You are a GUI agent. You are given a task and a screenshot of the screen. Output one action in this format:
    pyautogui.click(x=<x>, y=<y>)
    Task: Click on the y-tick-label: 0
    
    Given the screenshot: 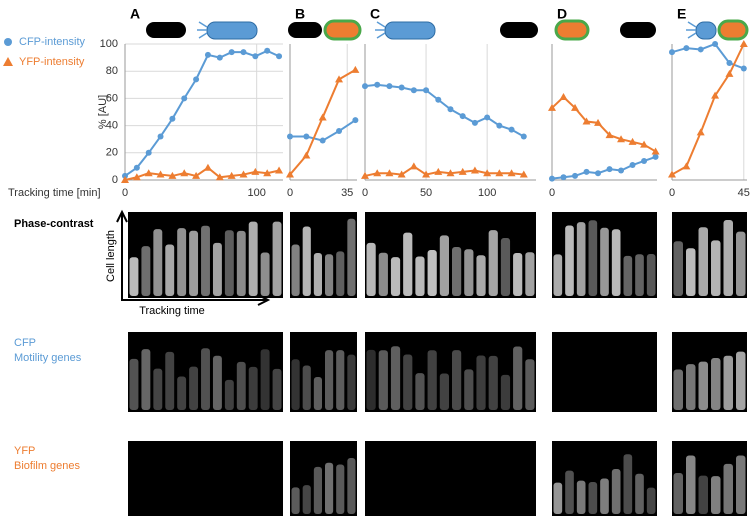 What is the action you would take?
    pyautogui.click(x=115, y=180)
    